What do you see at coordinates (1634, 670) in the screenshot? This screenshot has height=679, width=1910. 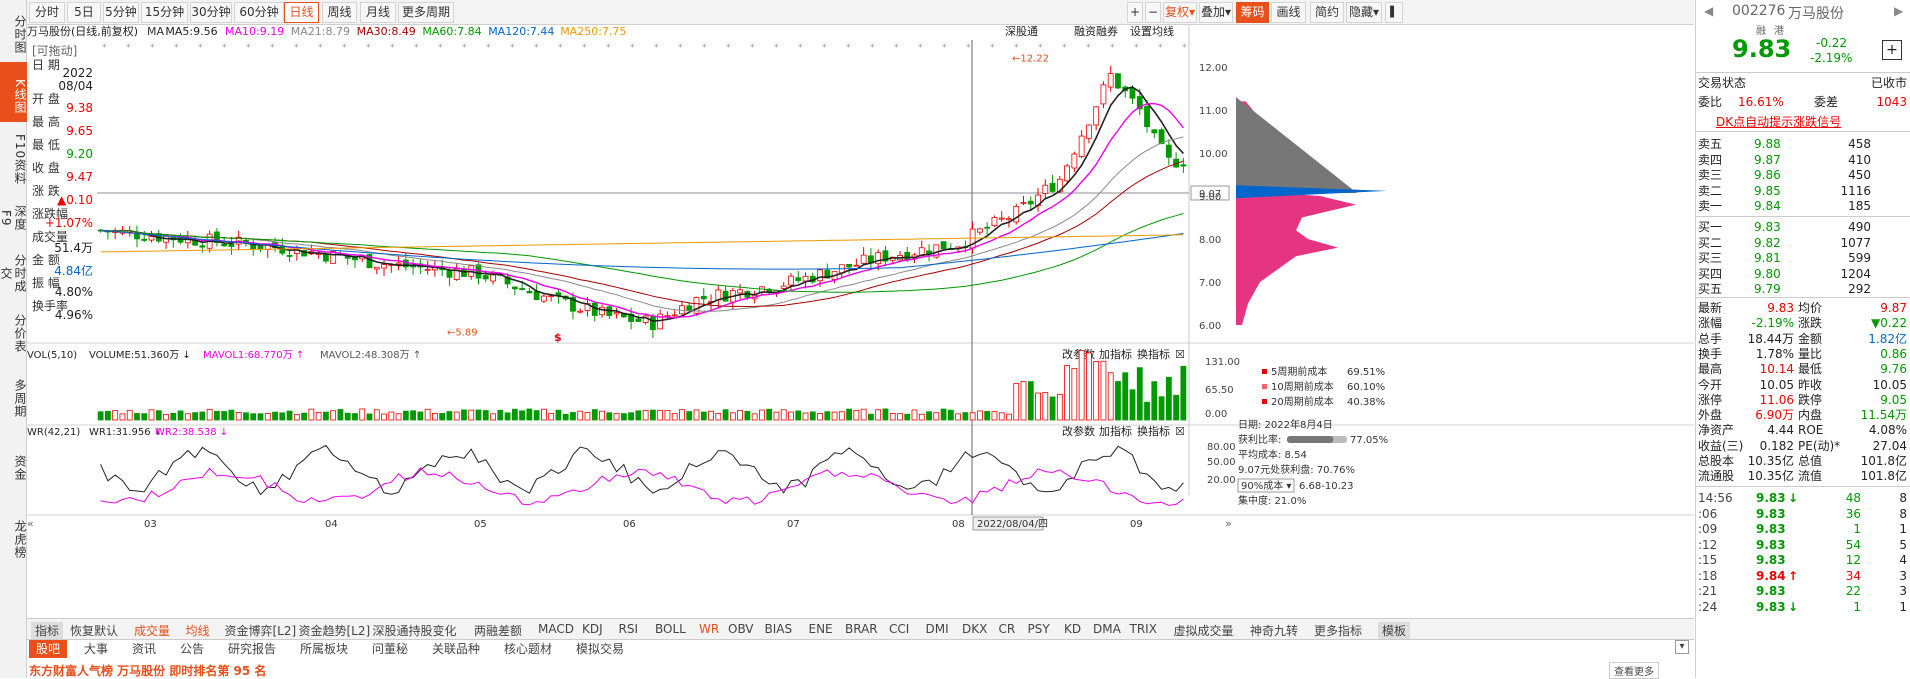 I see `news-more-link: 查看更多` at bounding box center [1634, 670].